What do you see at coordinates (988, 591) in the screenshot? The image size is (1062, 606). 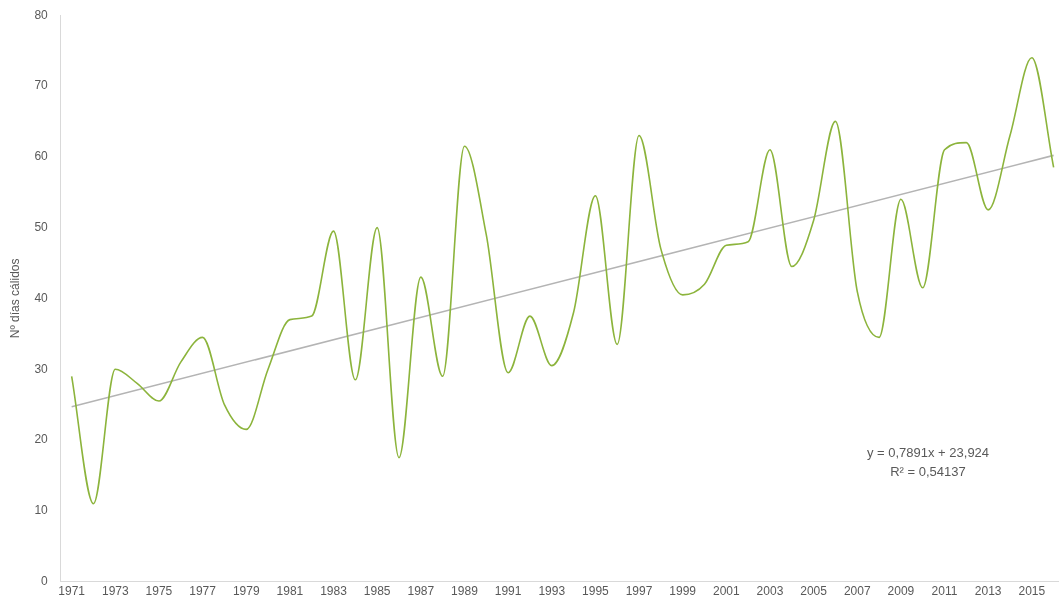 I see `x-tick-label: 2013` at bounding box center [988, 591].